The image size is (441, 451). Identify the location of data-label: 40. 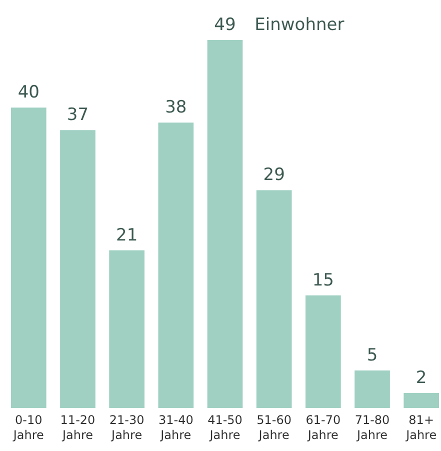
(29, 92).